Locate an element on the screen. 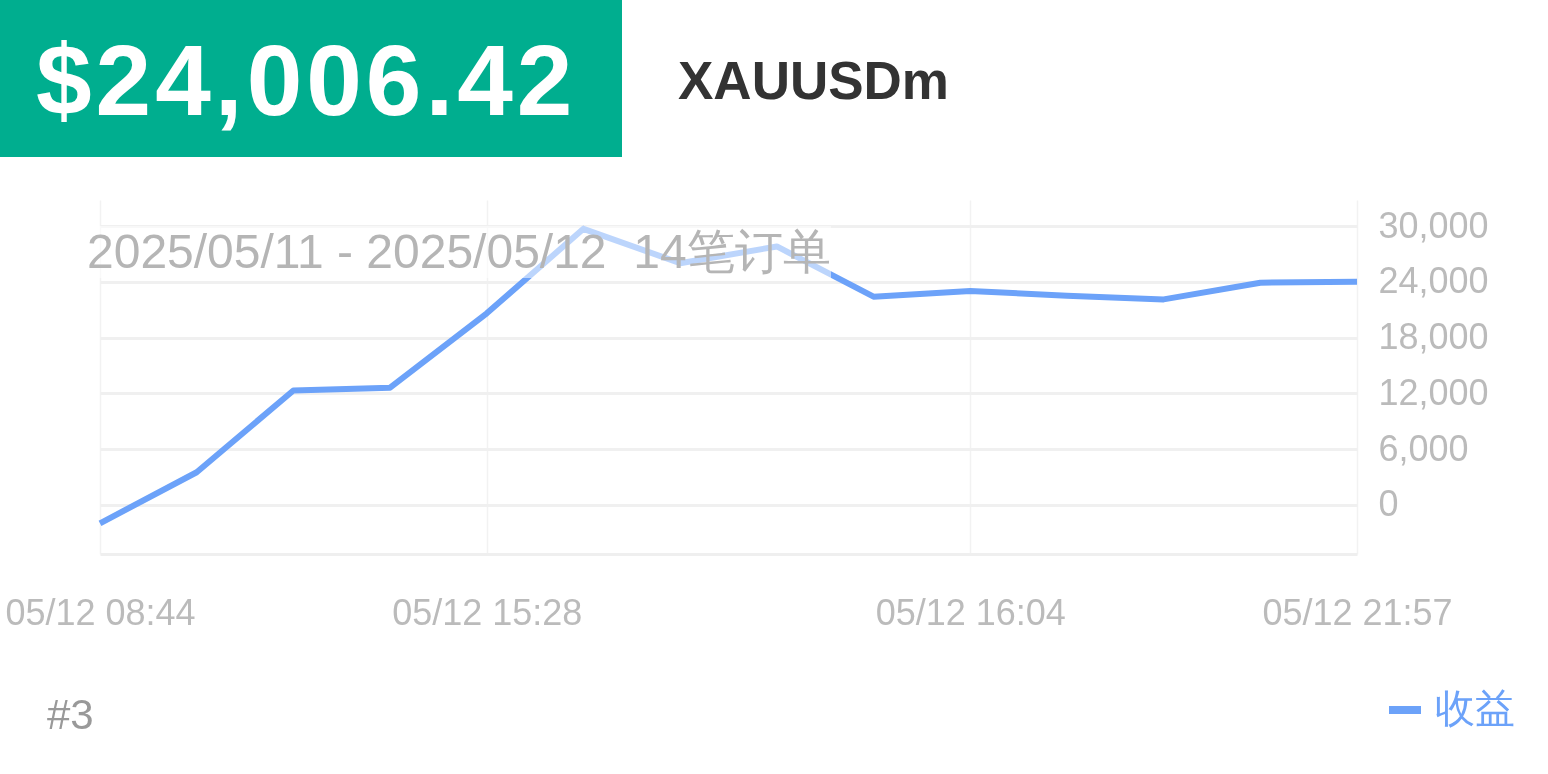 This screenshot has height=774, width=1548. y-tick-label: 6,000 is located at coordinates (1423, 448).